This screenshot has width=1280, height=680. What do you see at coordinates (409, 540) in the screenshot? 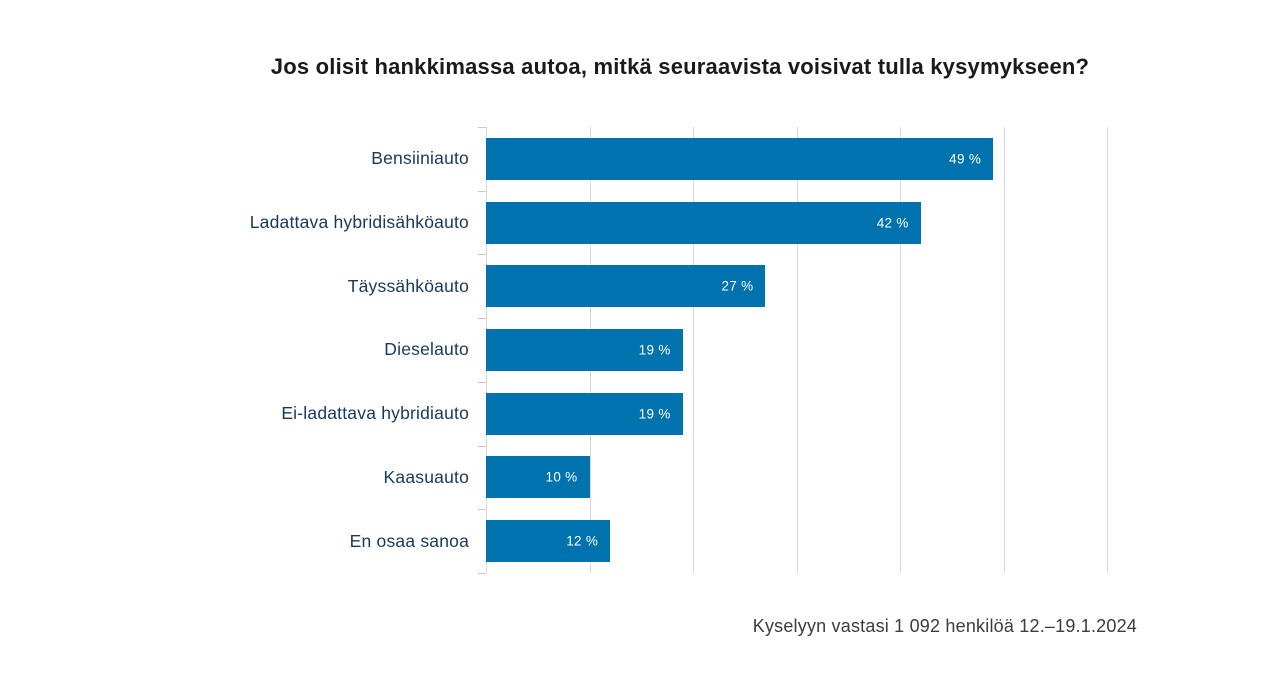
I see `category-label: En osaa sanoa` at bounding box center [409, 540].